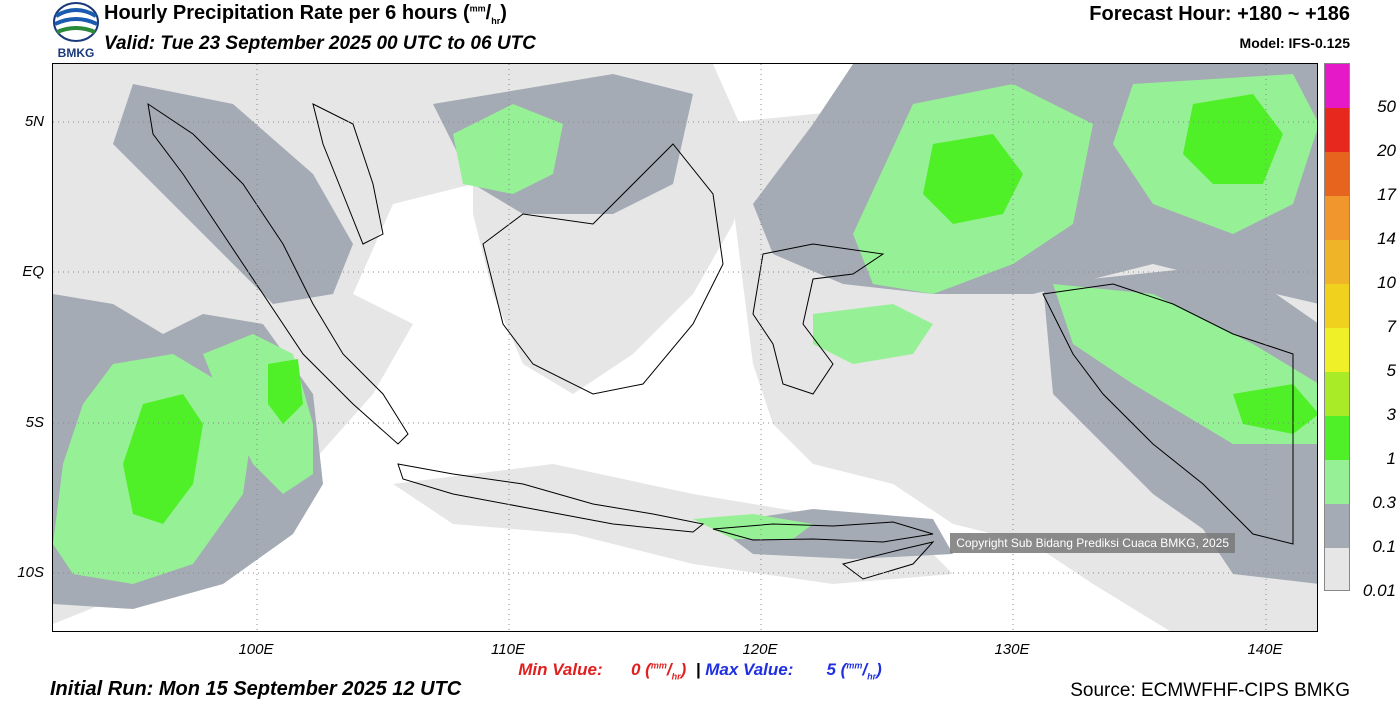 The width and height of the screenshot is (1400, 709). I want to click on coastline-borneo, so click(603, 269).